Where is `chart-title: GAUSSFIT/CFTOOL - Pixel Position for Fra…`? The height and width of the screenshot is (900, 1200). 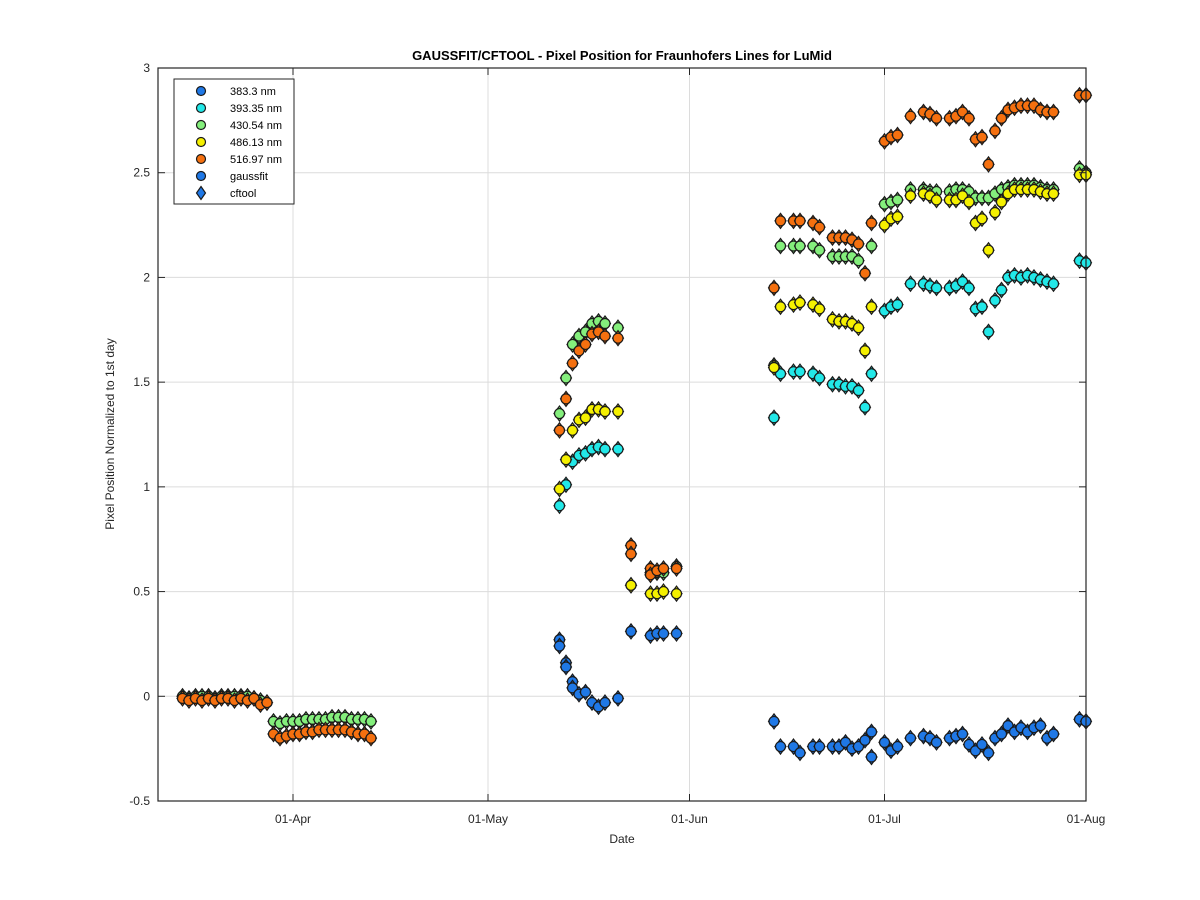
chart-title: GAUSSFIT/CFTOOL - Pixel Position for Fra… is located at coordinates (622, 55).